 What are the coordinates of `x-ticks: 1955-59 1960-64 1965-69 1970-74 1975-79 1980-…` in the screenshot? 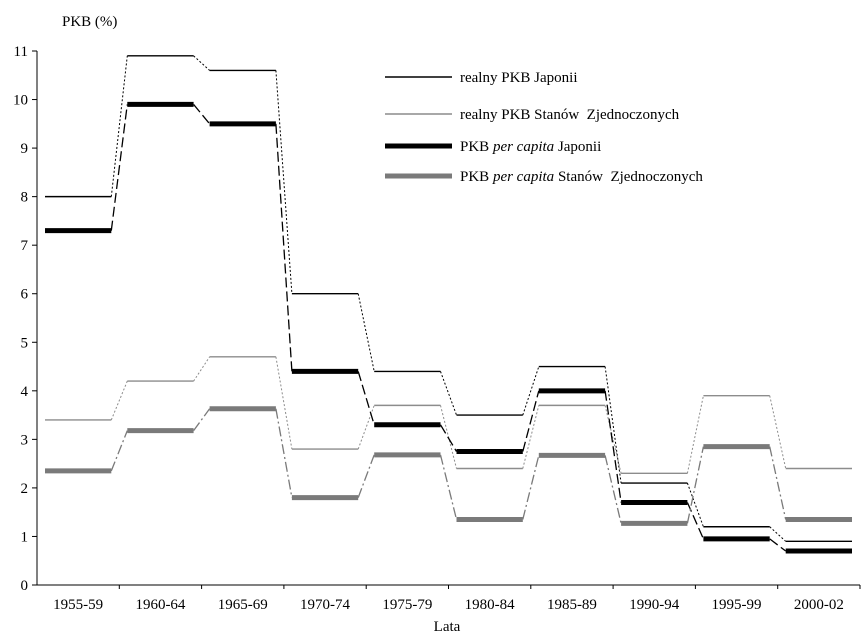 It's located at (457, 599).